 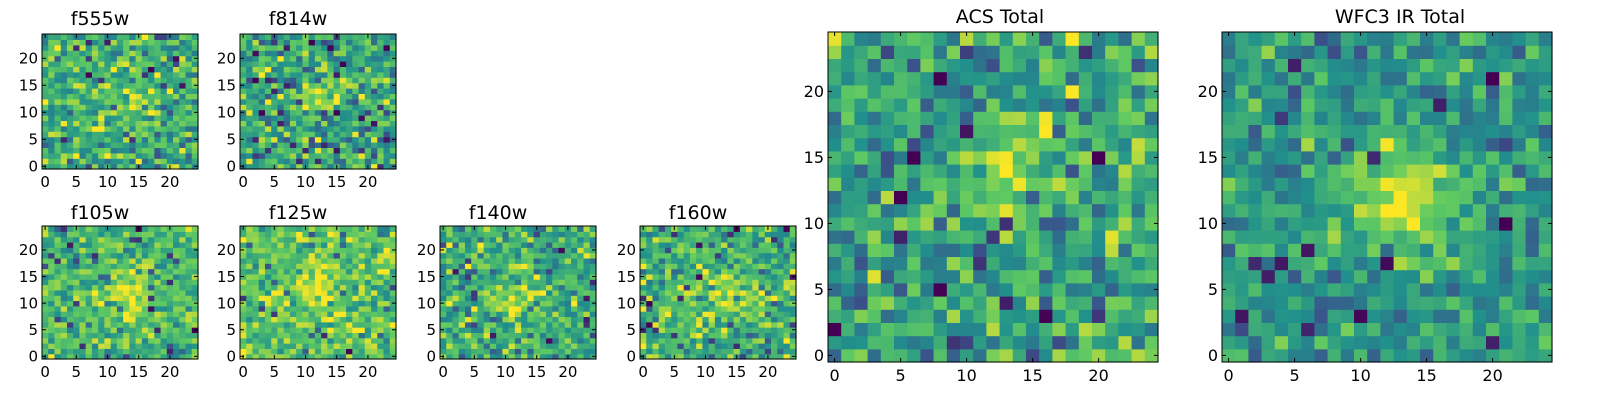 I want to click on panel-f125w: f125w 0 5 10 15 20 0 5 10 15 20, so click(x=307, y=297).